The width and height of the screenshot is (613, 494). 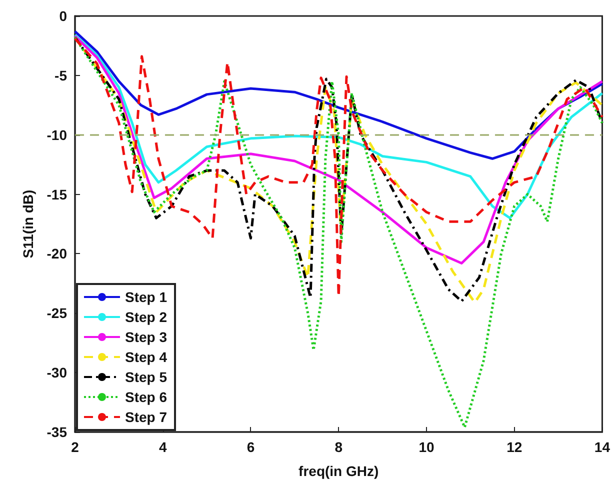 What do you see at coordinates (146, 357) in the screenshot?
I see `legend-label: Step 4` at bounding box center [146, 357].